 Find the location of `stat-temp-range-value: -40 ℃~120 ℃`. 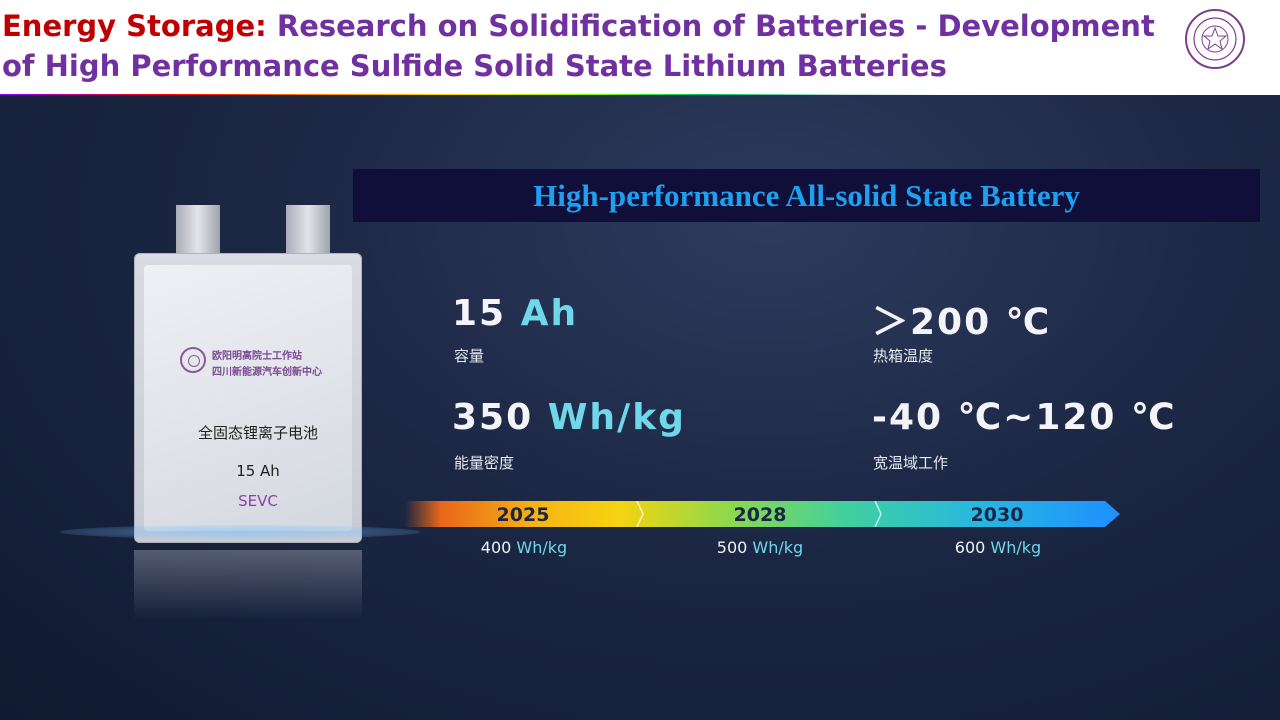

stat-temp-range-value: -40 ℃~120 ℃ is located at coordinates (1024, 417).